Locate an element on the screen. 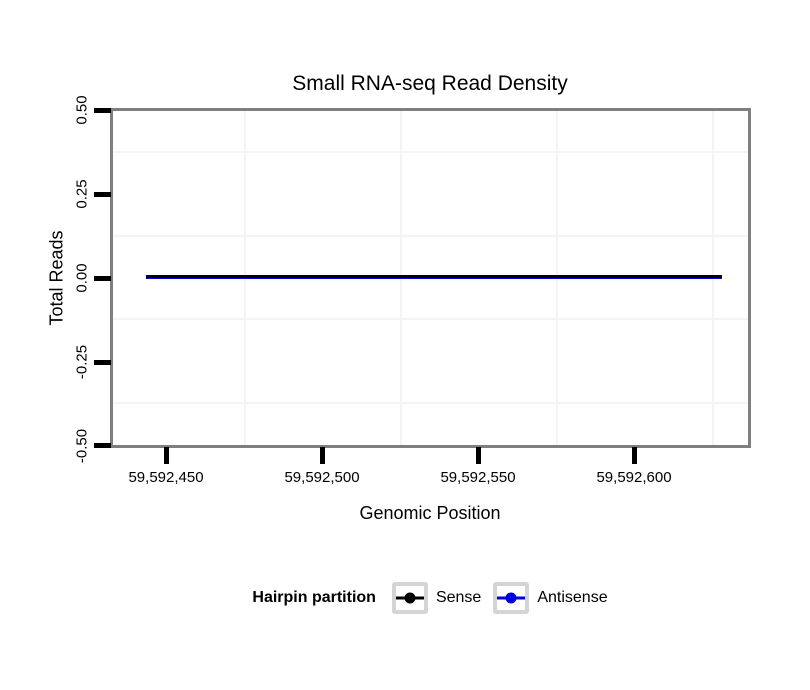  legend-label-sense: Sense is located at coordinates (458, 597).